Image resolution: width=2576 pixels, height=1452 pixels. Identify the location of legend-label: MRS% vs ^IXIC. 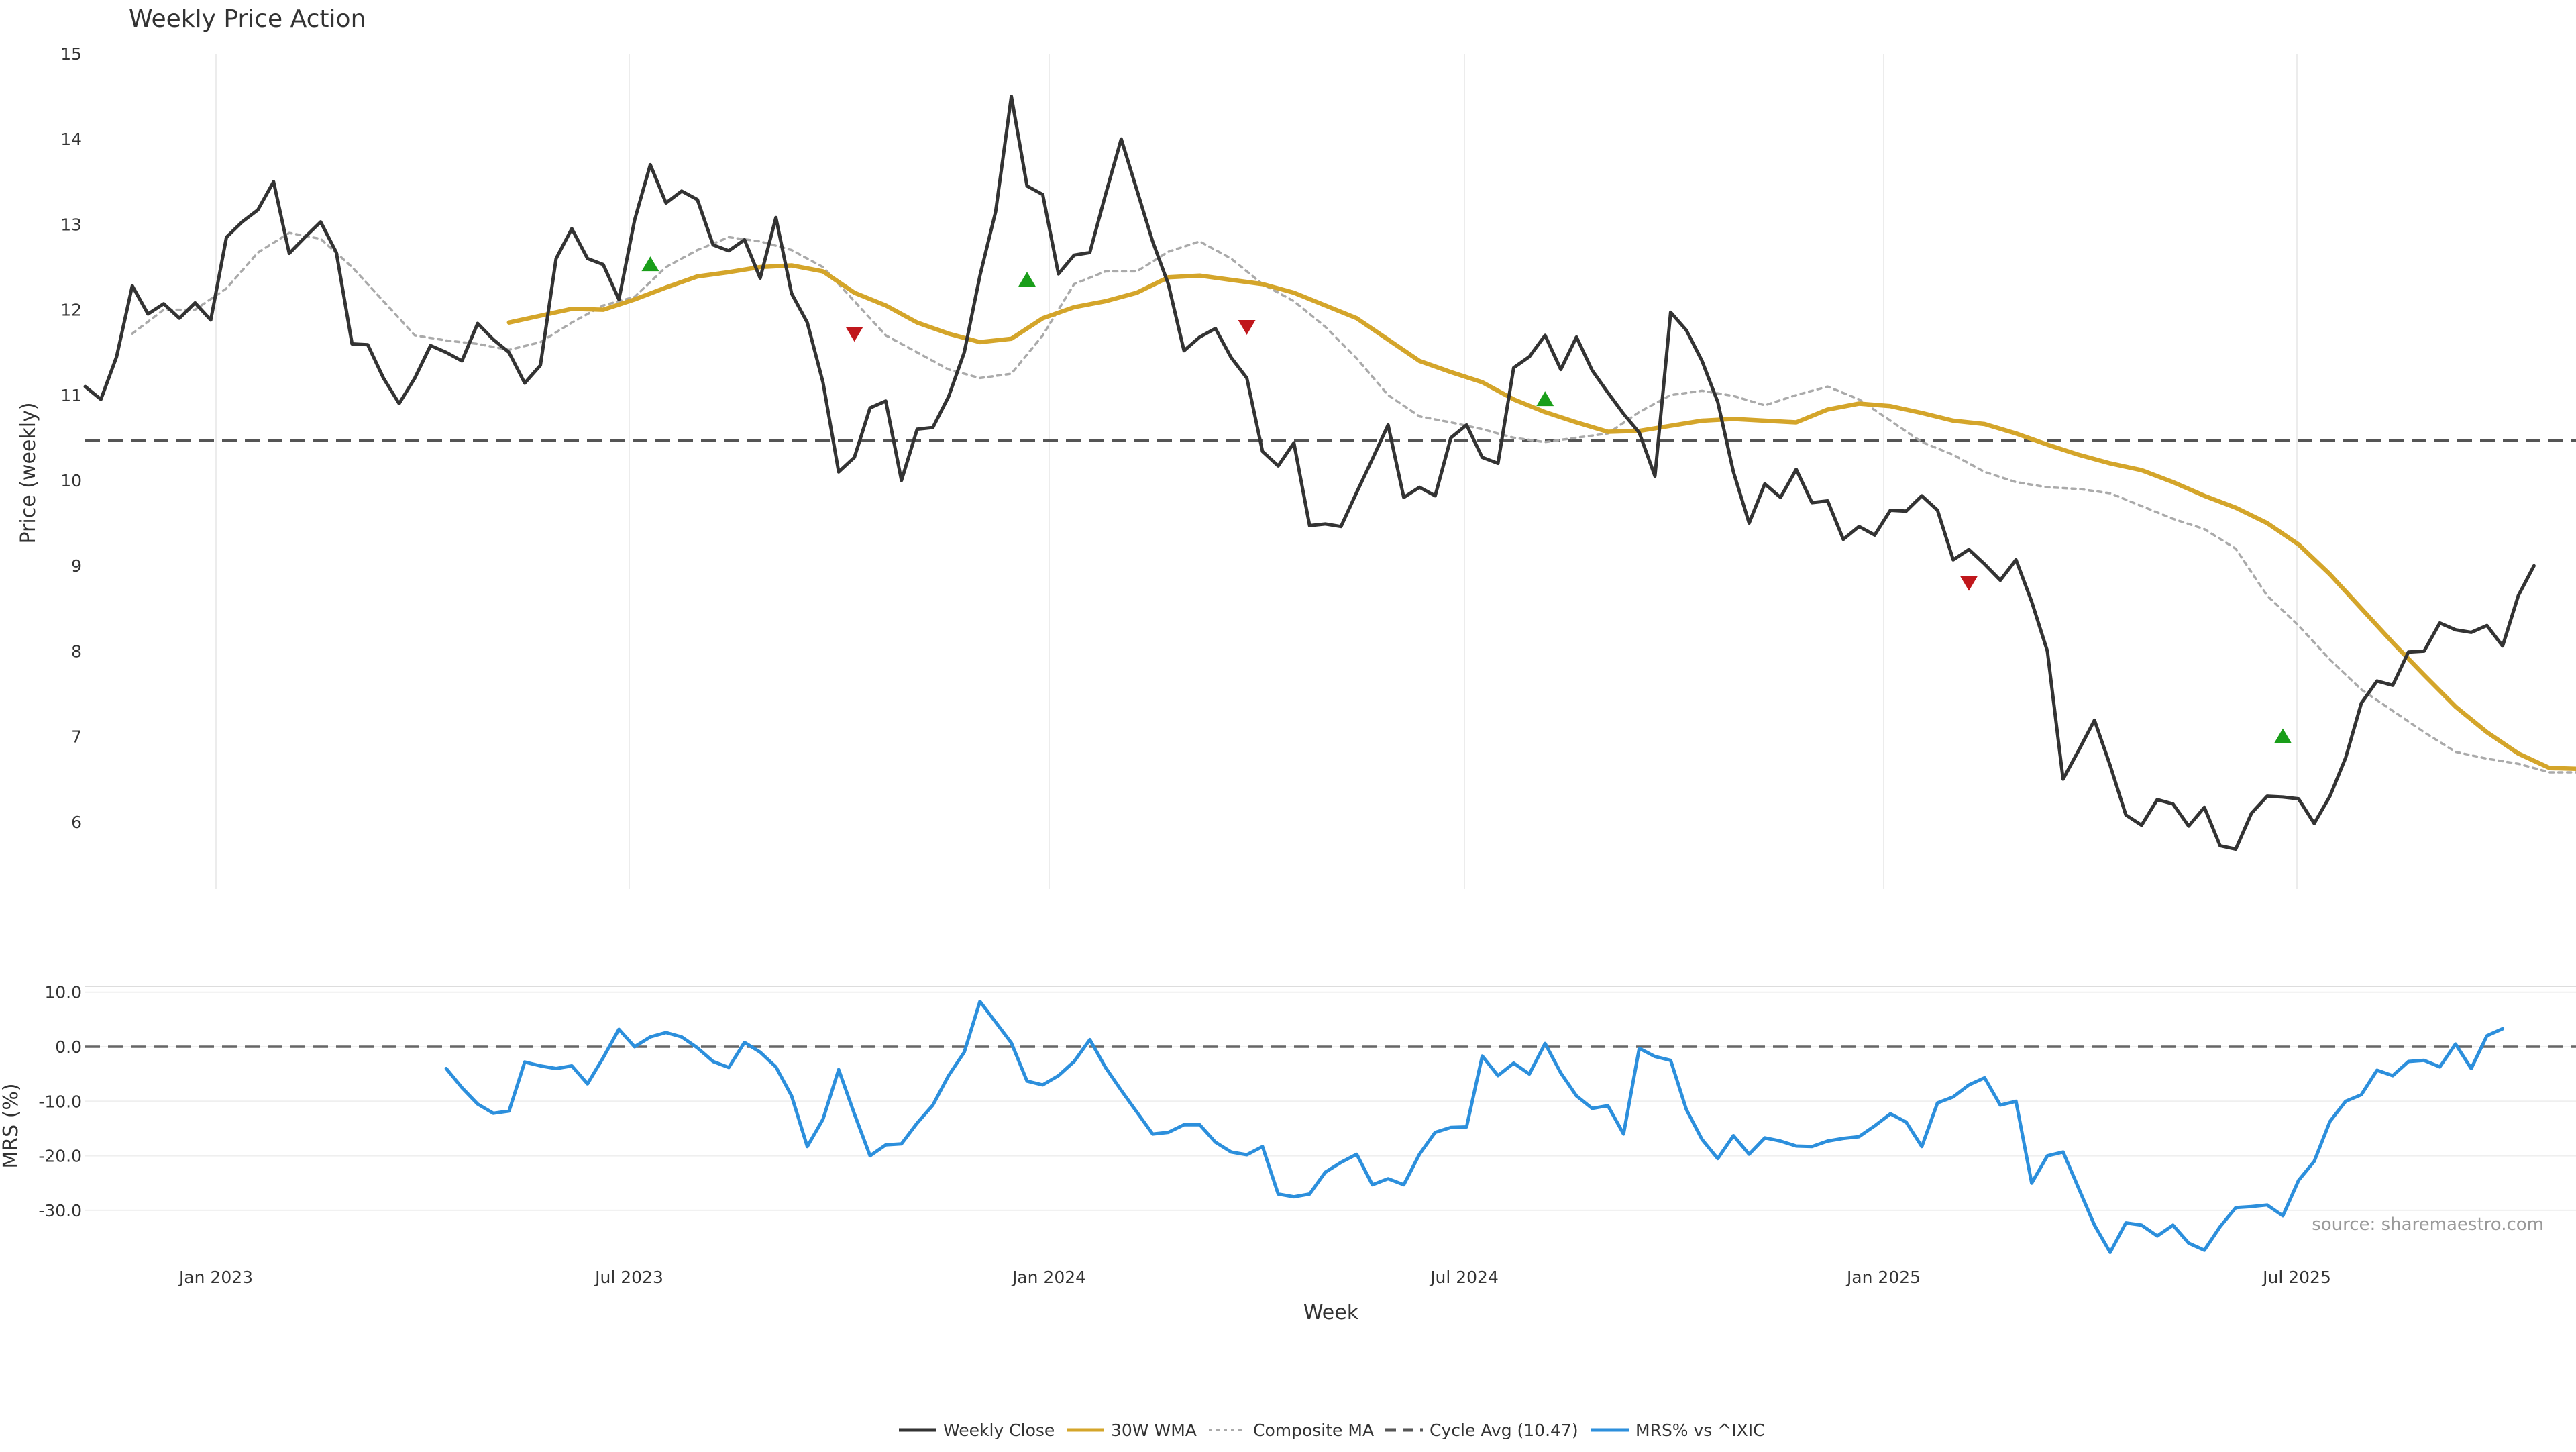
(1700, 1430).